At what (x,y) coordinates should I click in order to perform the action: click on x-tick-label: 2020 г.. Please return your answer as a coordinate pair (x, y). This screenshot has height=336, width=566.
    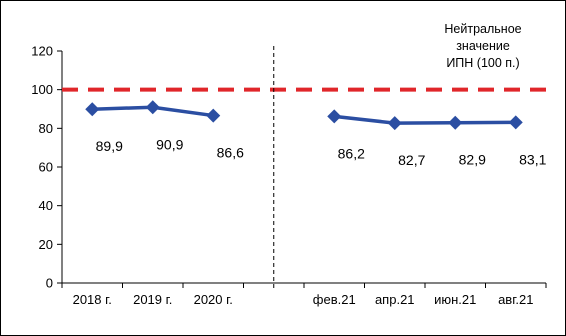
    Looking at the image, I should click on (213, 299).